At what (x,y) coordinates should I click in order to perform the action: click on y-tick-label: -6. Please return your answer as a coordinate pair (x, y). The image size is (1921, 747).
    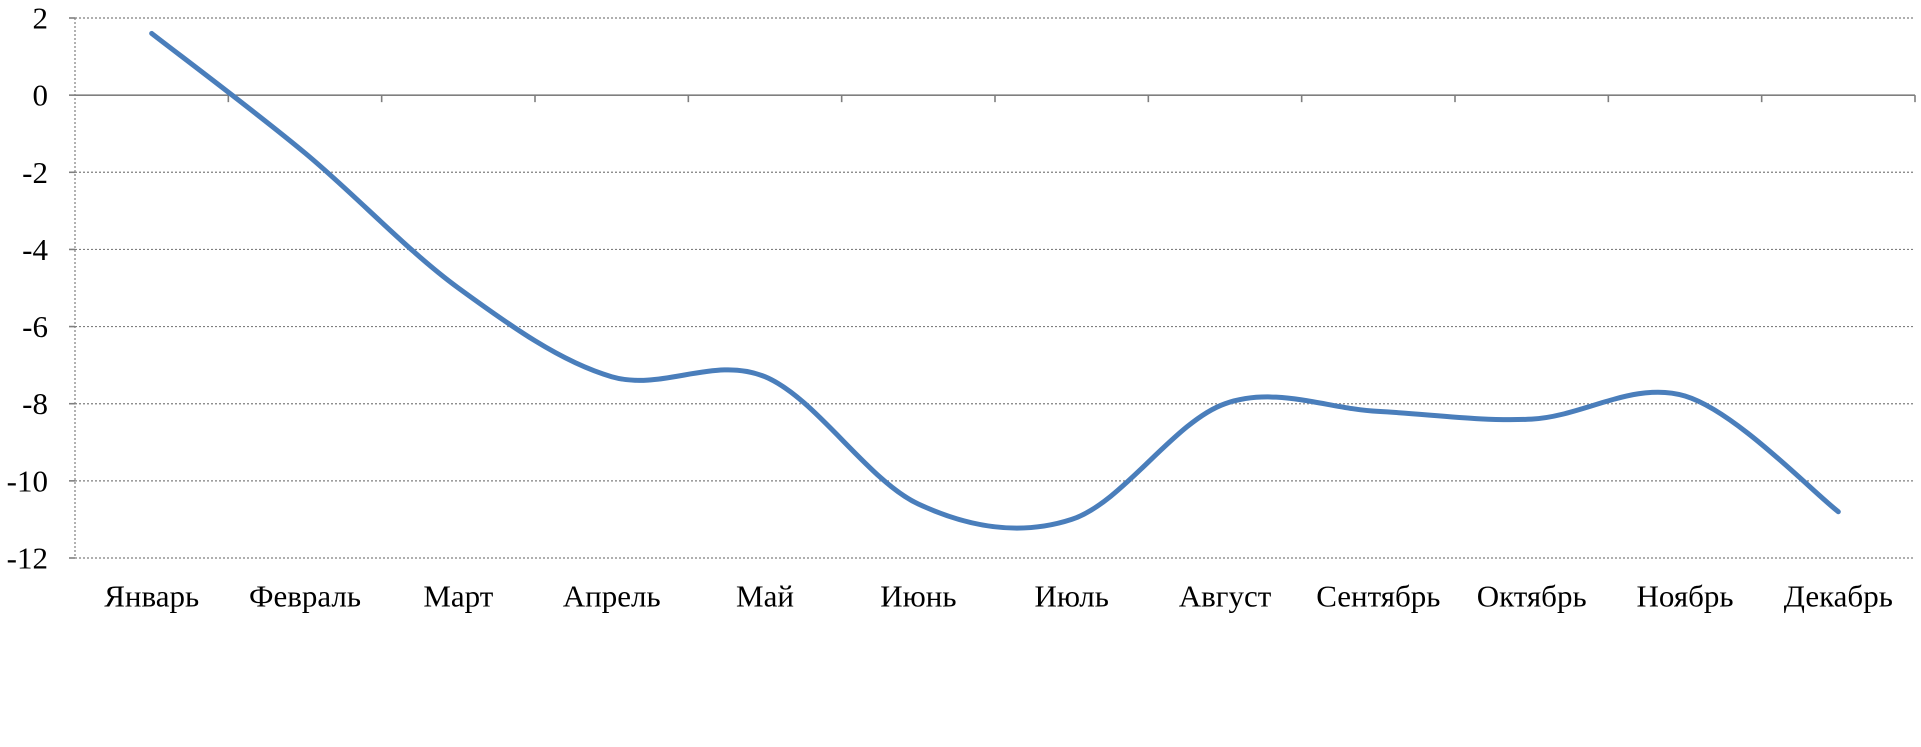
    Looking at the image, I should click on (35, 326).